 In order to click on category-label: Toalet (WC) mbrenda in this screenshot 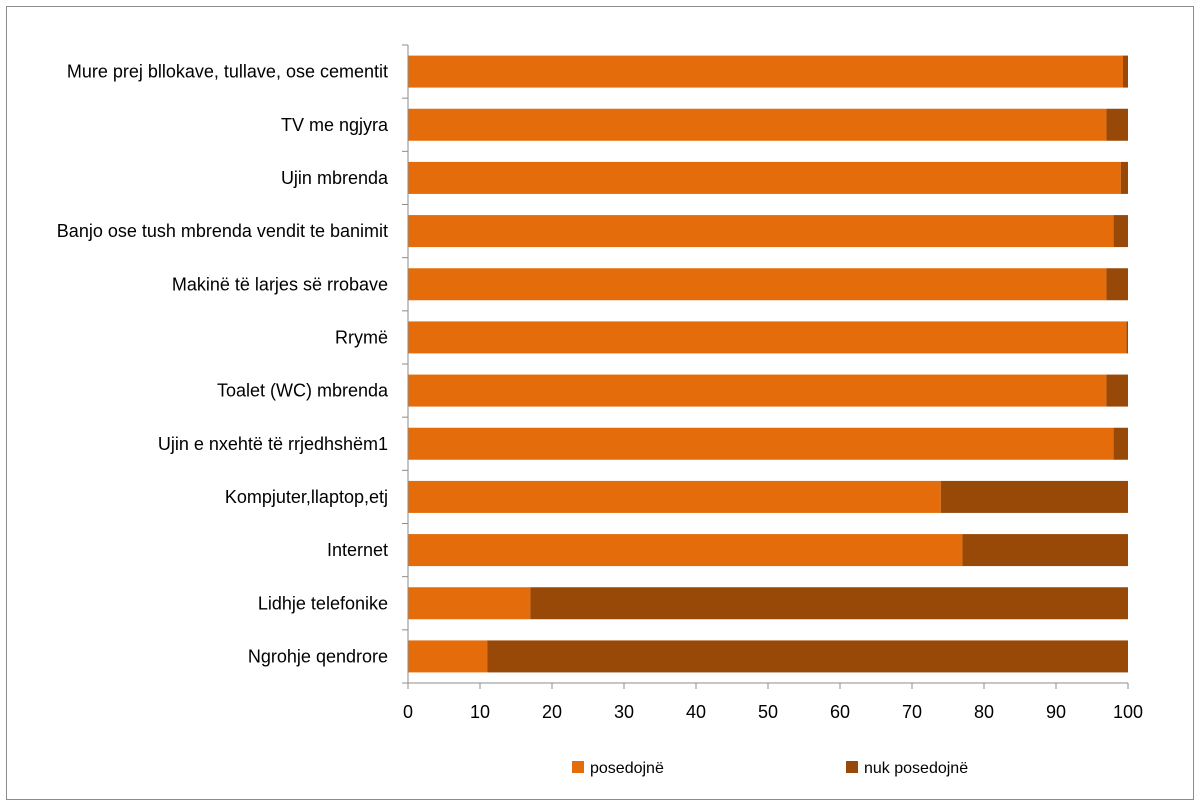, I will do `click(303, 391)`.